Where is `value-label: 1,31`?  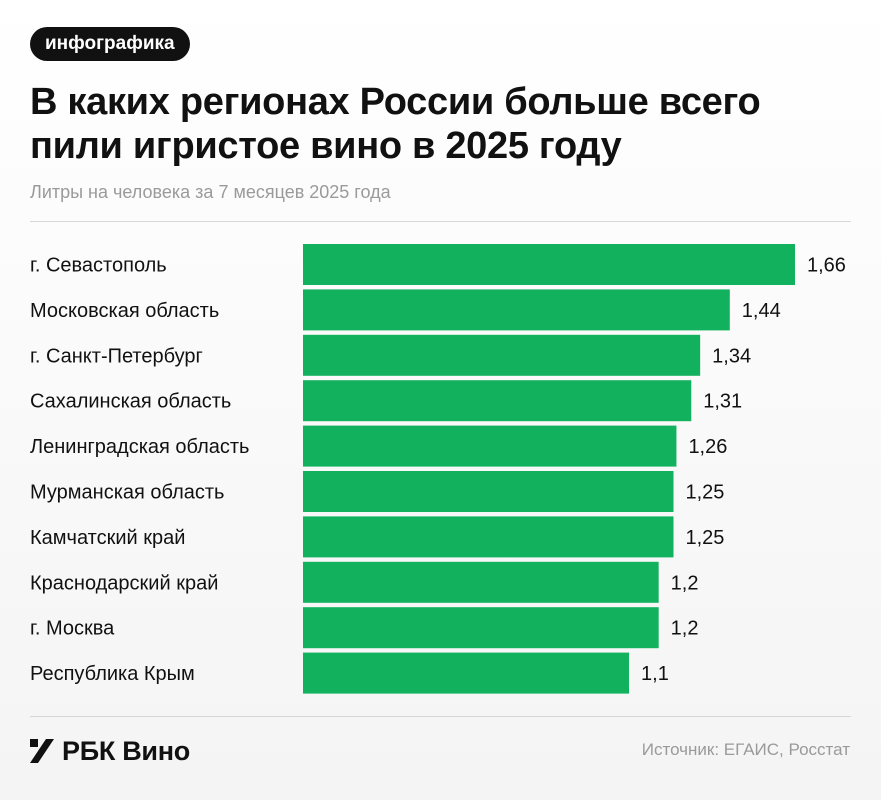
value-label: 1,31 is located at coordinates (722, 402).